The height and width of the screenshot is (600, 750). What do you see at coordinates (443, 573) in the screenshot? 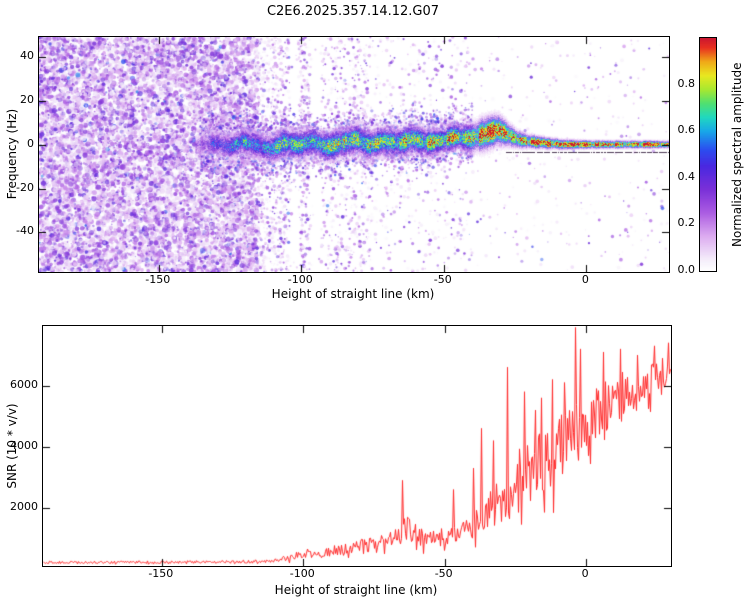
I see `snr-x-tick-label: -50` at bounding box center [443, 573].